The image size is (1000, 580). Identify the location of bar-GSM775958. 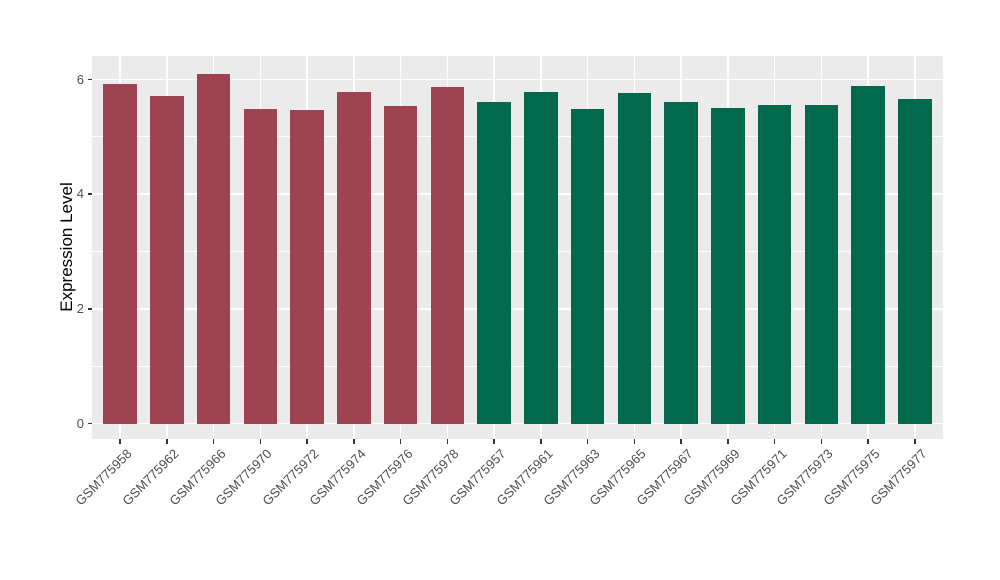
(120, 254).